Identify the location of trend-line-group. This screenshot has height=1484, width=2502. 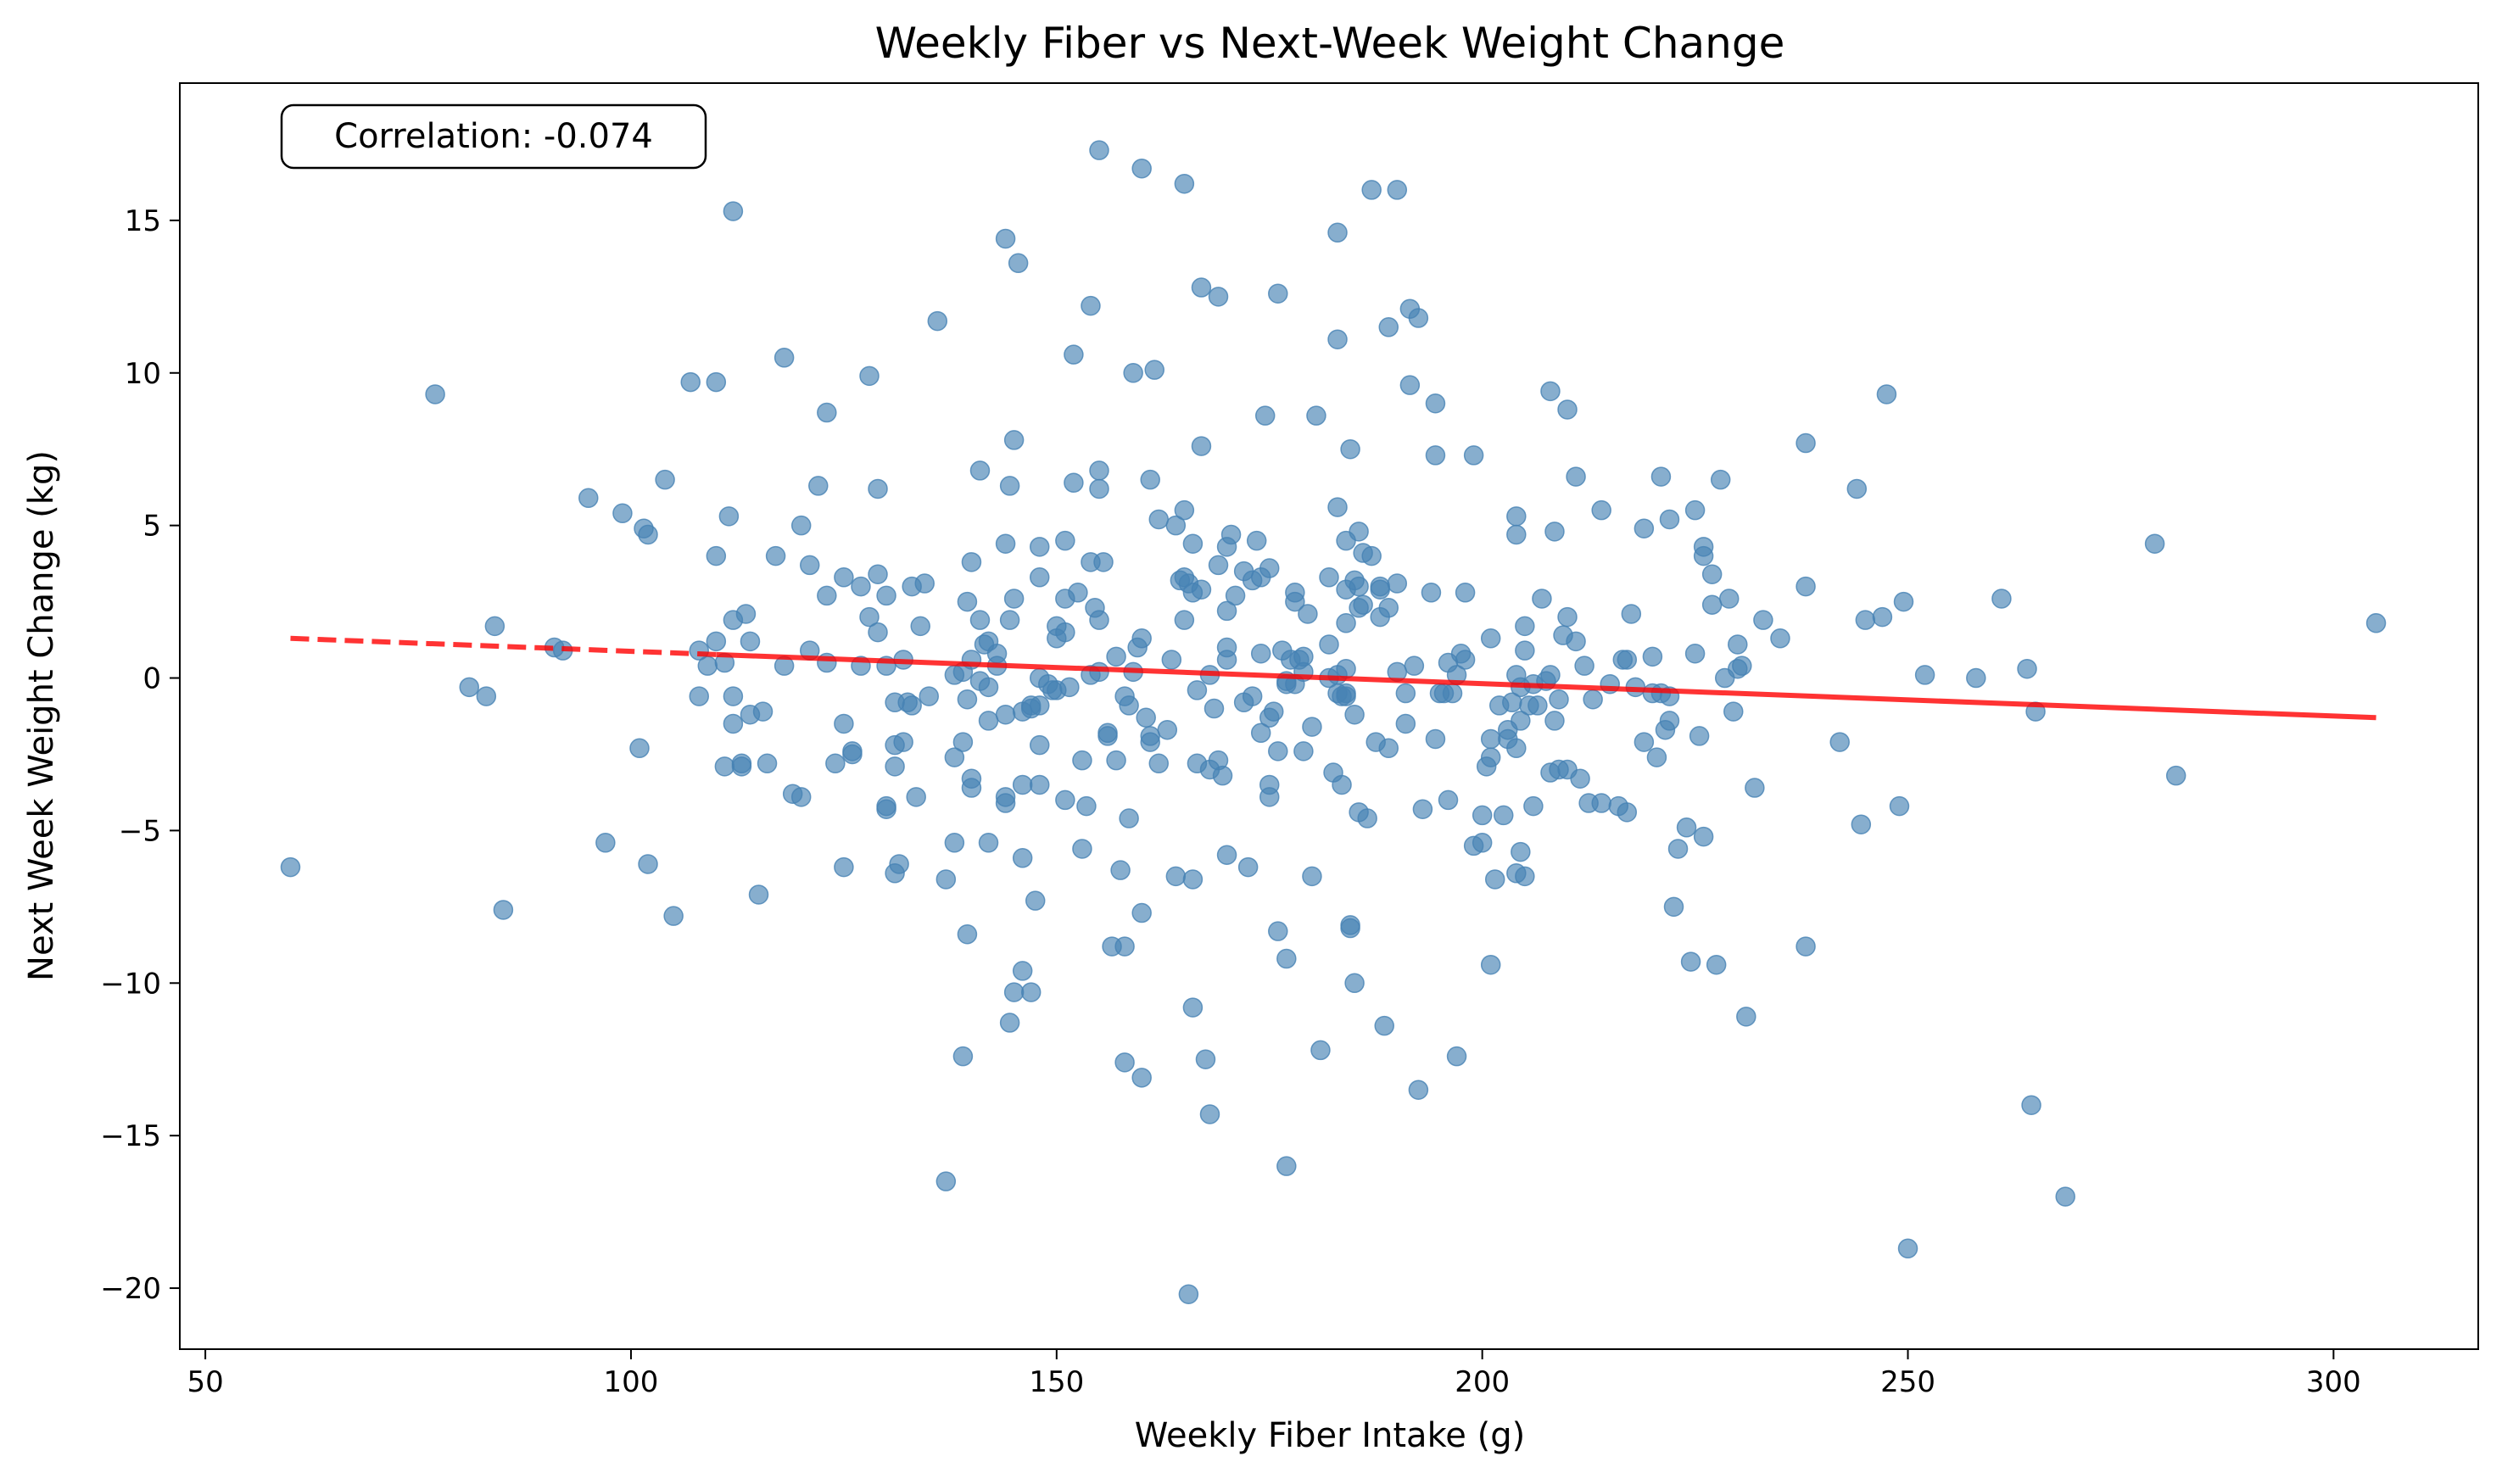
(1333, 678).